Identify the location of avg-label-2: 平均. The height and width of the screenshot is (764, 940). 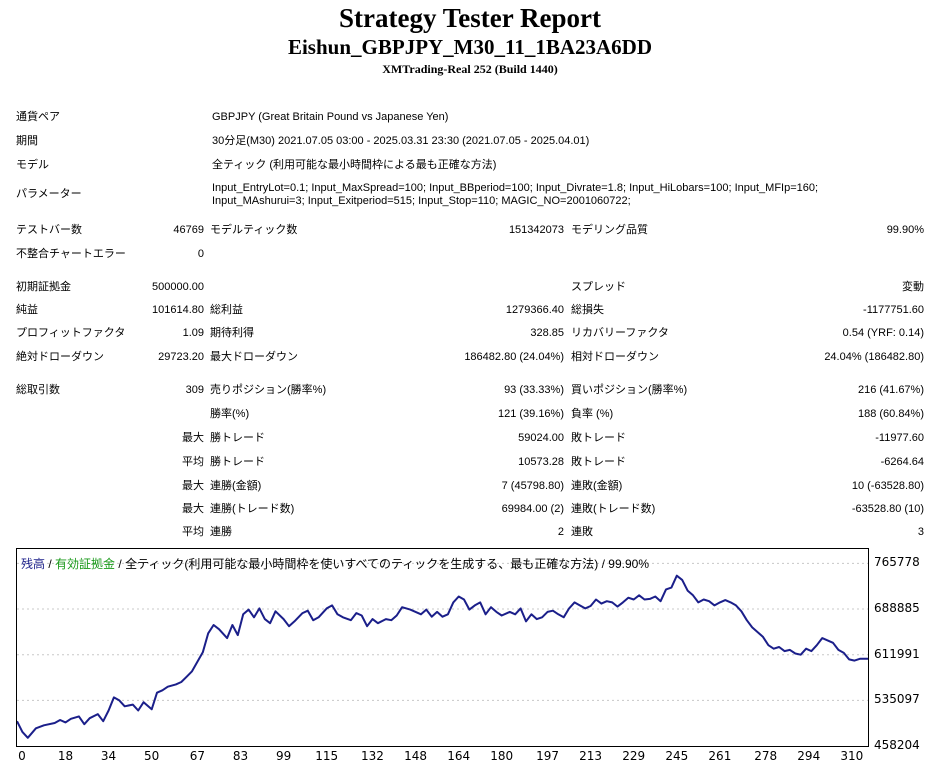
(193, 532).